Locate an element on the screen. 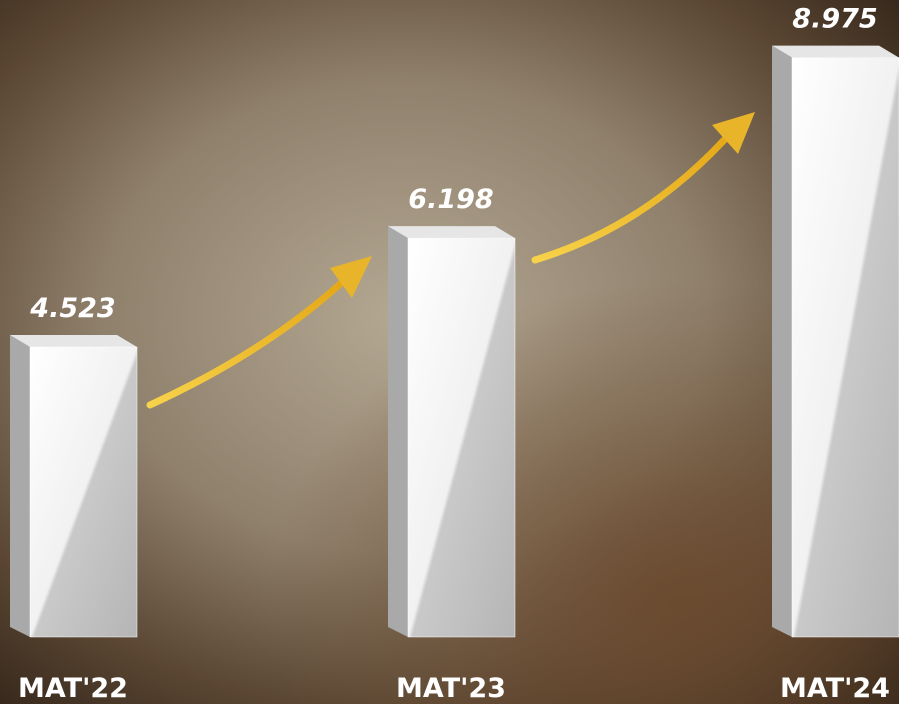  value-label: 4.523 is located at coordinates (72, 308).